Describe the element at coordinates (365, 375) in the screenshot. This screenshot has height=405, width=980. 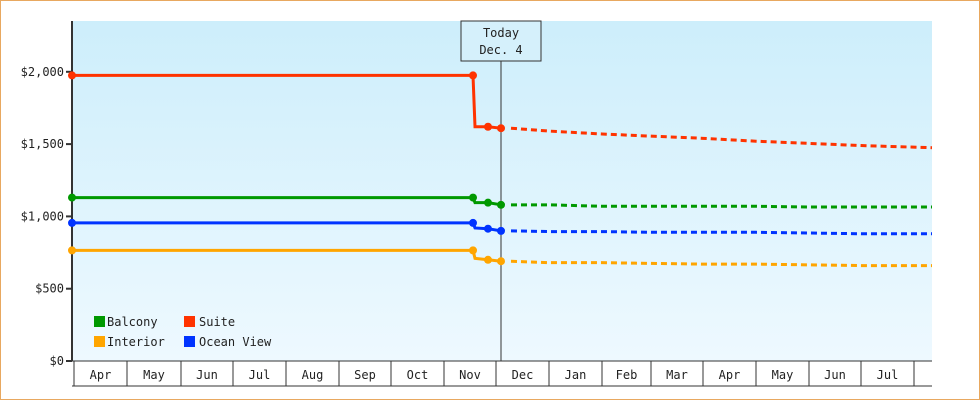
I see `x-tick-label: Sep` at that location.